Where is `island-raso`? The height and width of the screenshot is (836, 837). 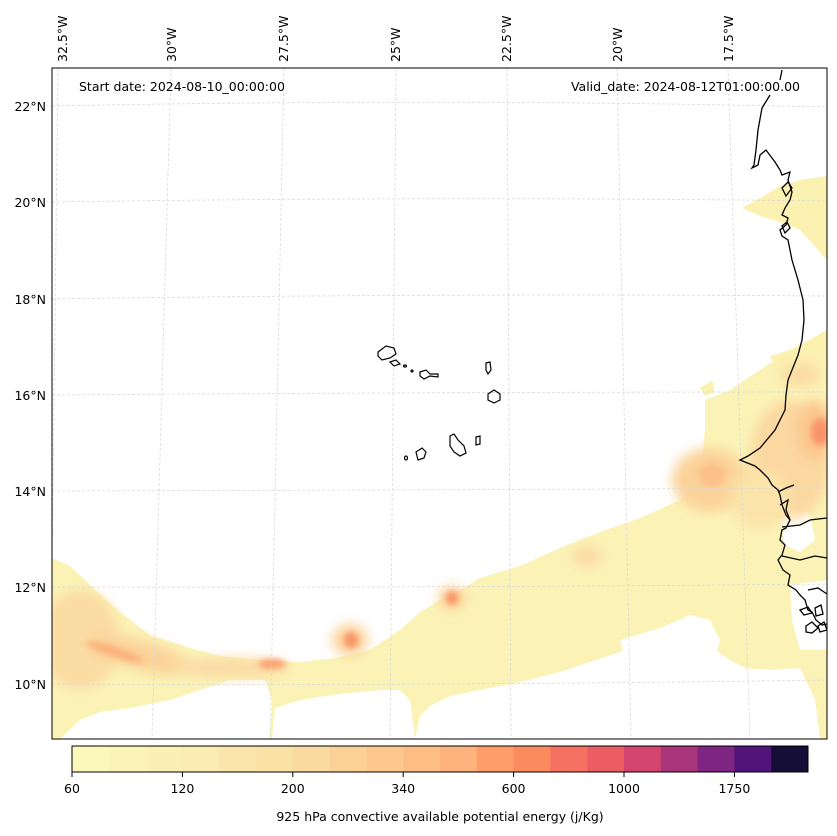
island-raso is located at coordinates (412, 371).